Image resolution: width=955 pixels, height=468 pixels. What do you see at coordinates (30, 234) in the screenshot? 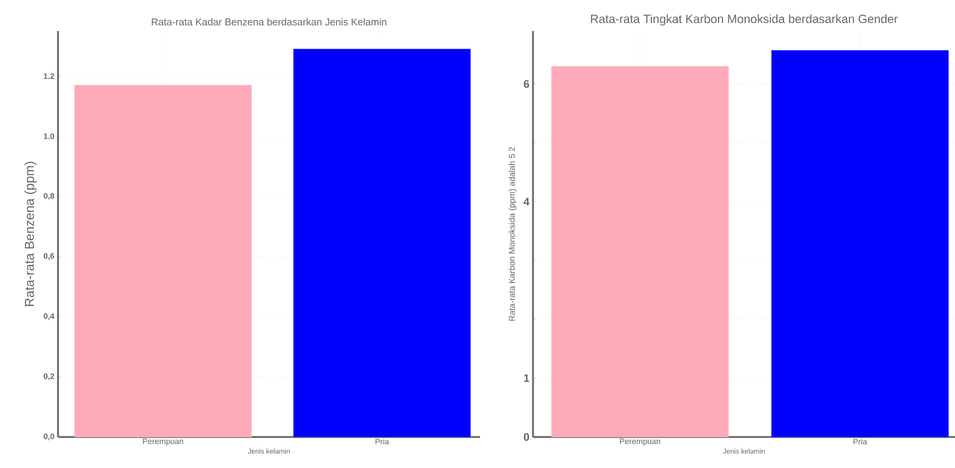
I see `y-axis-title: Rata-rata Benzena (ppm)` at bounding box center [30, 234].